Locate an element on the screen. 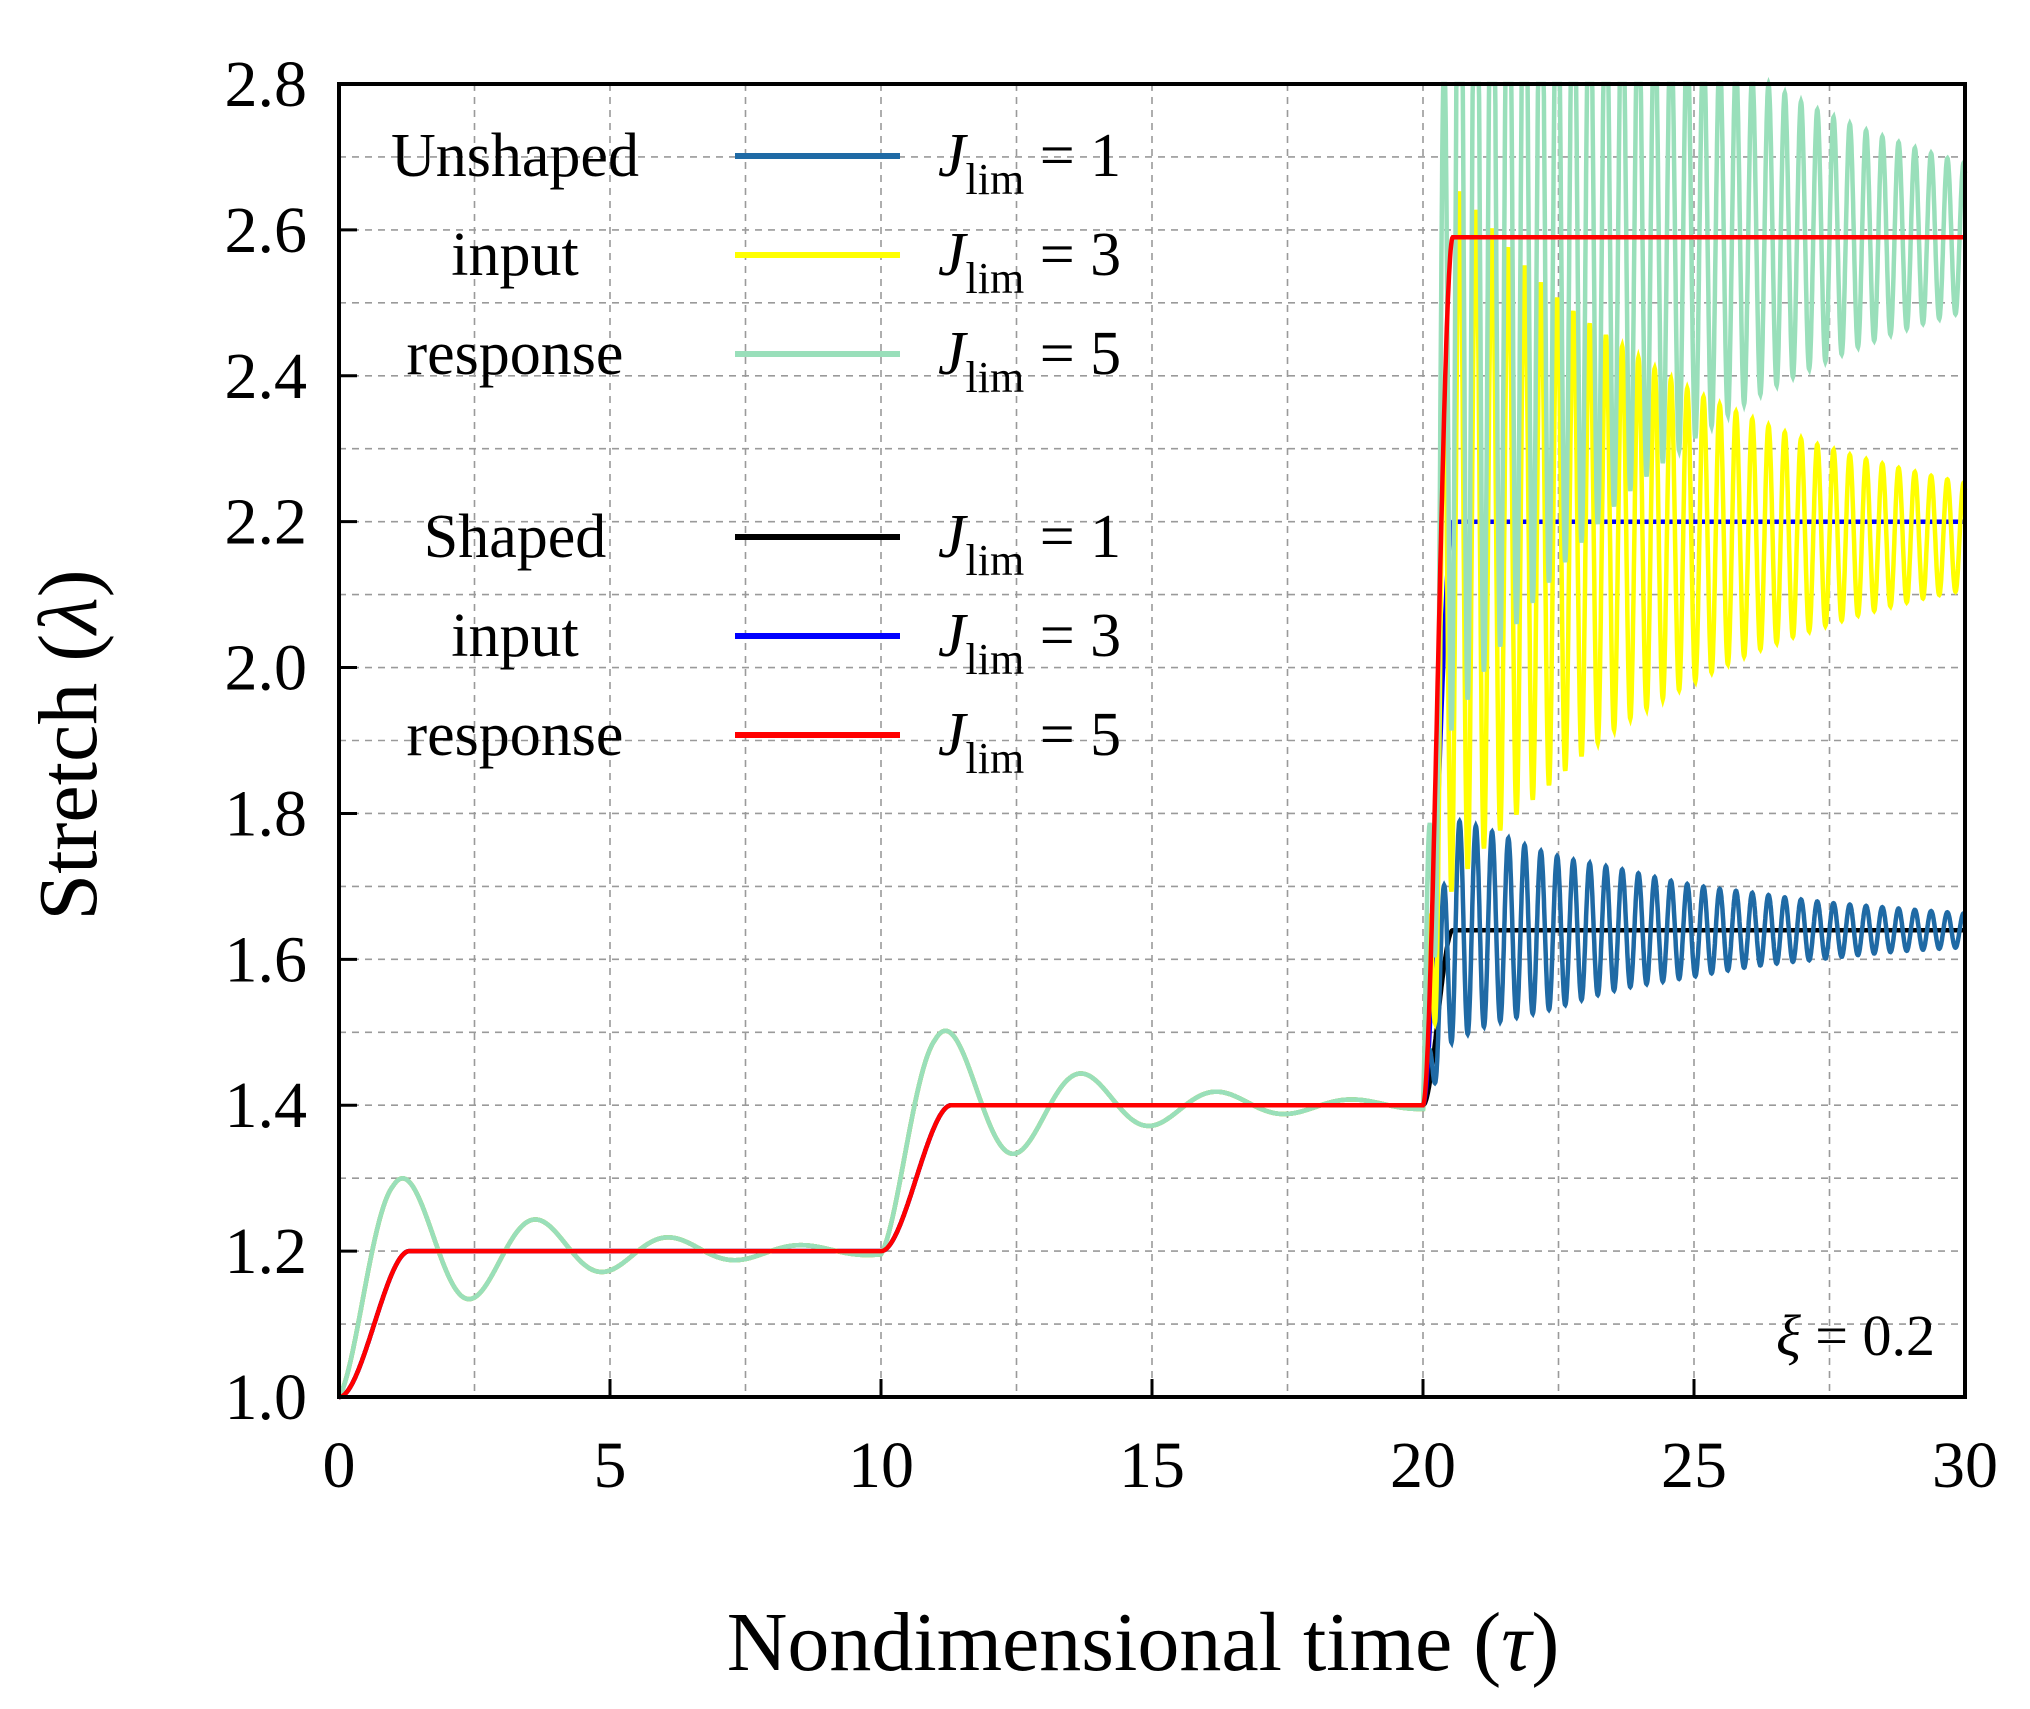 The width and height of the screenshot is (2030, 1709). y-tick-label: 1.8 is located at coordinates (266, 813).